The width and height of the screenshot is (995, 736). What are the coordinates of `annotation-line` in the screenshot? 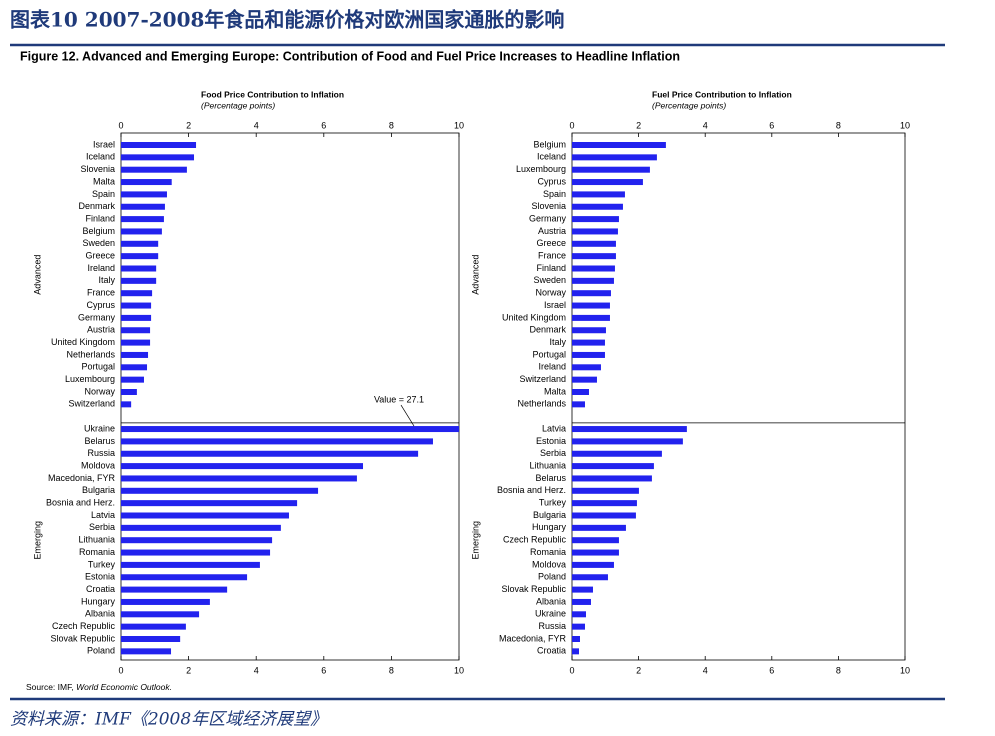 It's located at (407, 415).